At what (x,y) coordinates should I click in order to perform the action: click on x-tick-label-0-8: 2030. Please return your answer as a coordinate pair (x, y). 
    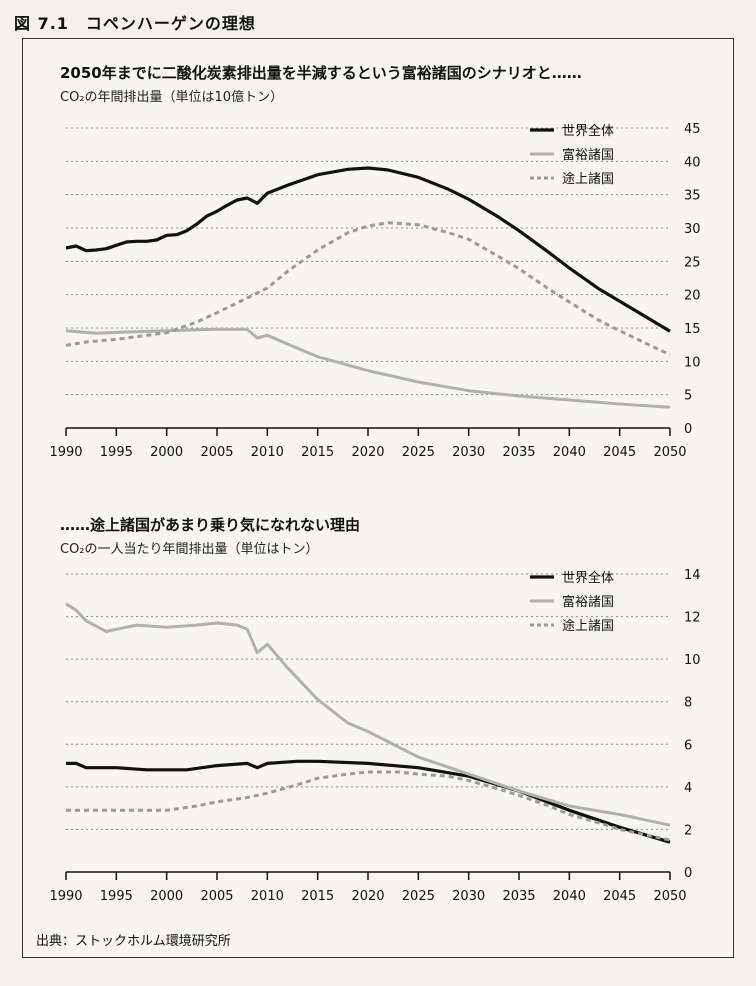
    Looking at the image, I should click on (468, 452).